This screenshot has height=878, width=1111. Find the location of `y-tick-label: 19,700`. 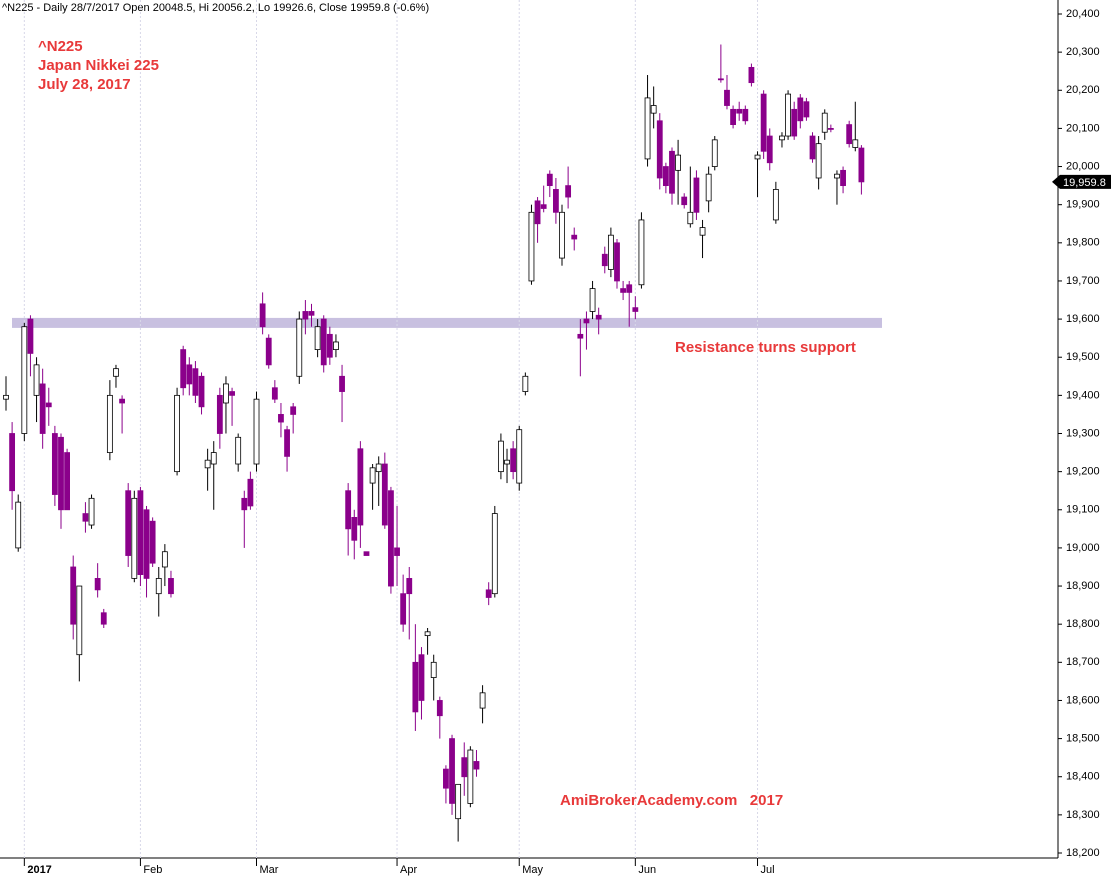

y-tick-label: 19,700 is located at coordinates (1083, 281).